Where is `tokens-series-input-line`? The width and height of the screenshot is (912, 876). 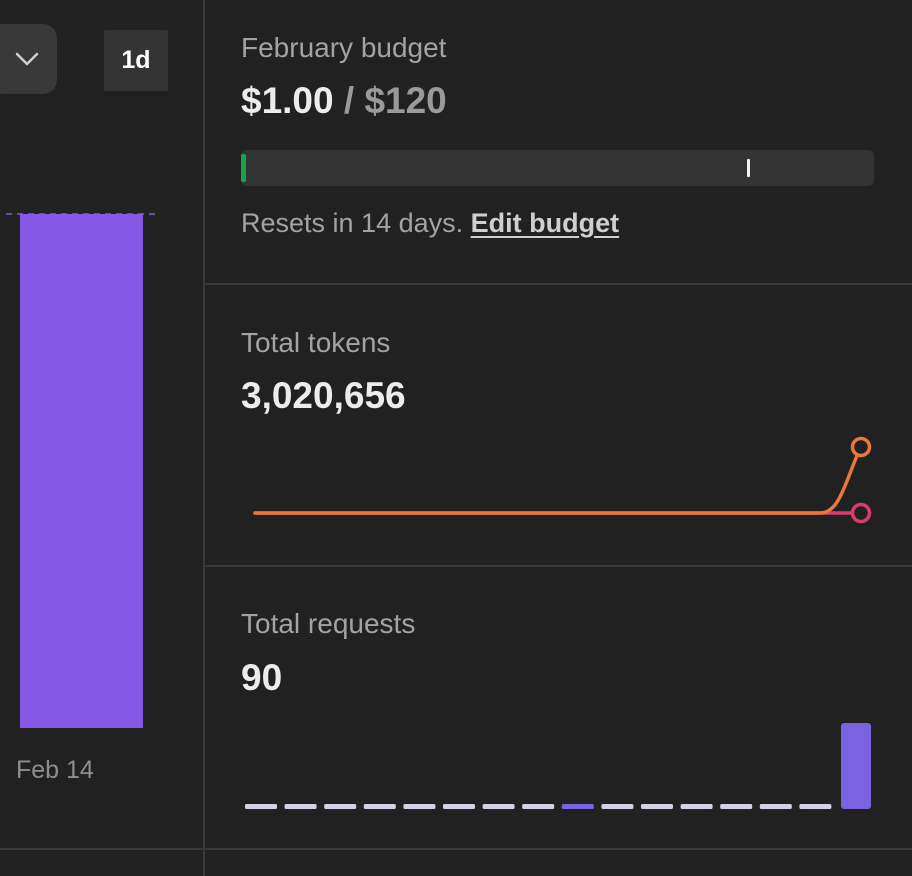 tokens-series-input-line is located at coordinates (558, 480).